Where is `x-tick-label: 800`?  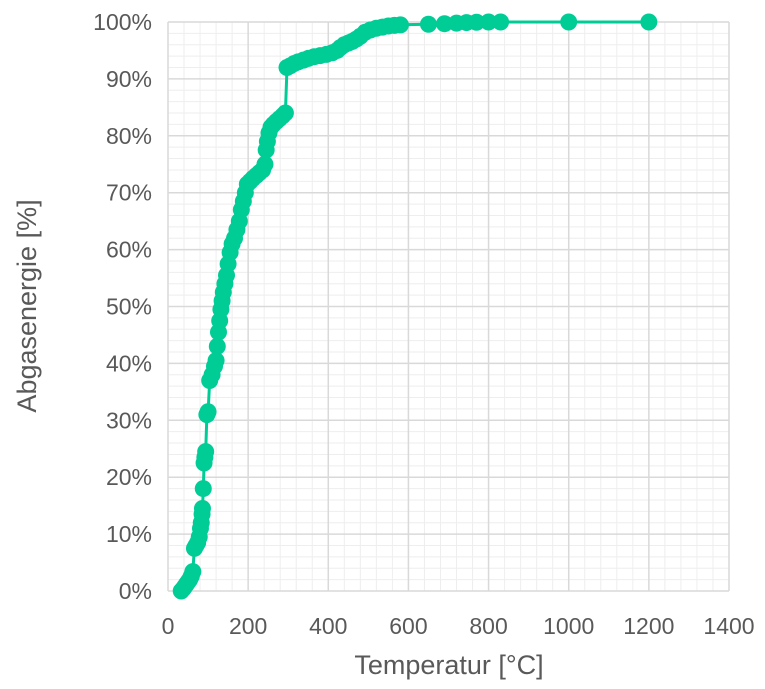 x-tick-label: 800 is located at coordinates (488, 626).